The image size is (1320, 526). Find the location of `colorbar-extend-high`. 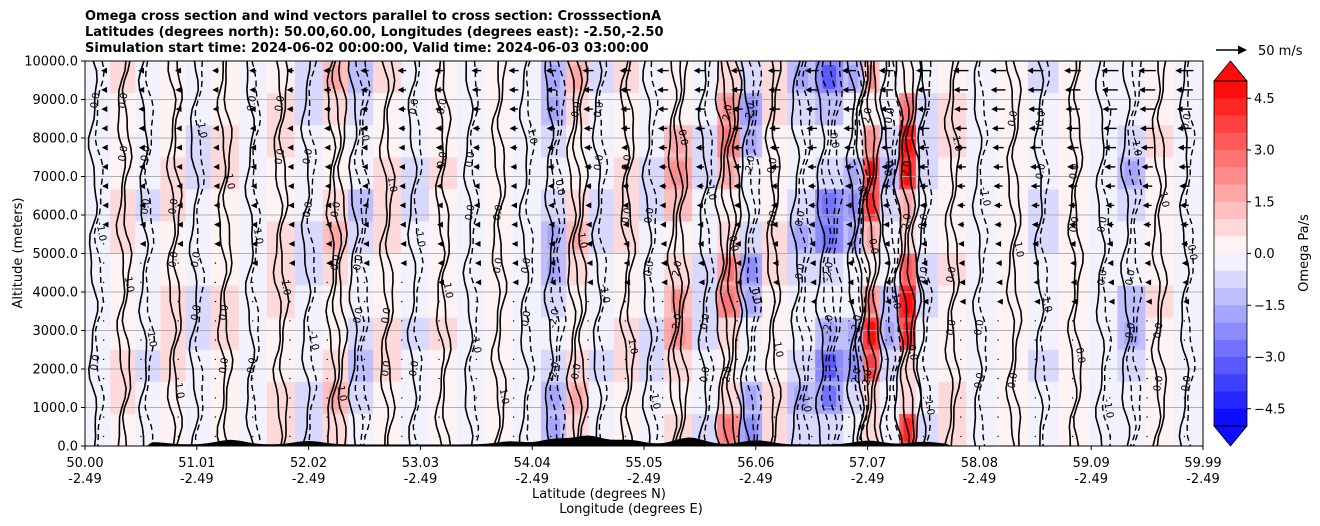

colorbar-extend-high is located at coordinates (1230, 71).